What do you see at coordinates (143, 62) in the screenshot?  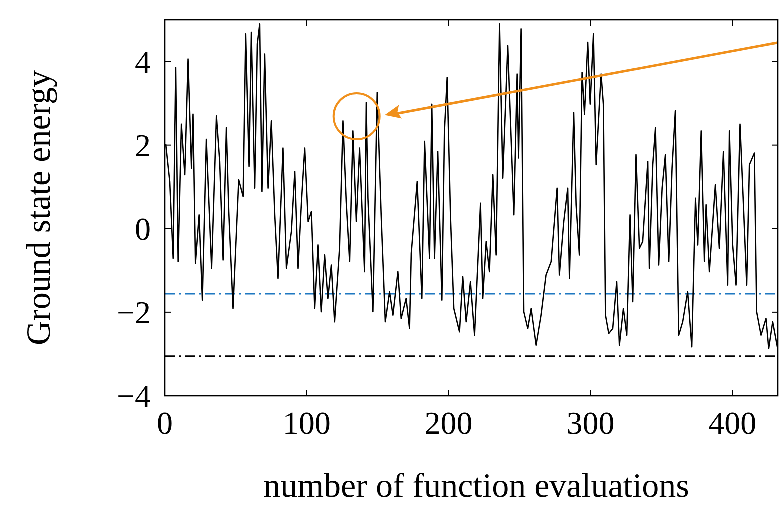 I see `y-tick-label: 4` at bounding box center [143, 62].